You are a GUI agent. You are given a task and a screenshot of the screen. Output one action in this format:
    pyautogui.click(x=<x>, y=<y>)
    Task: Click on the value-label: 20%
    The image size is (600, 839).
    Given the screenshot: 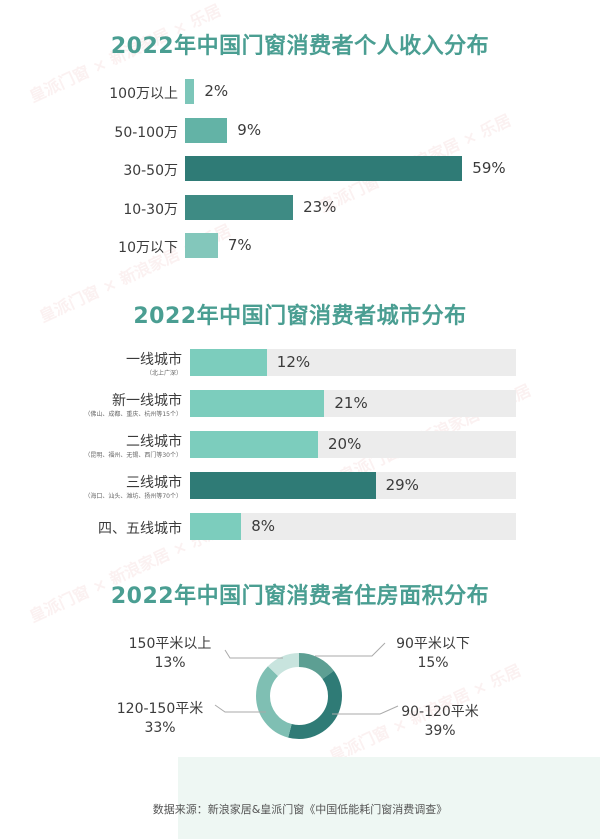 What is the action you would take?
    pyautogui.click(x=345, y=444)
    